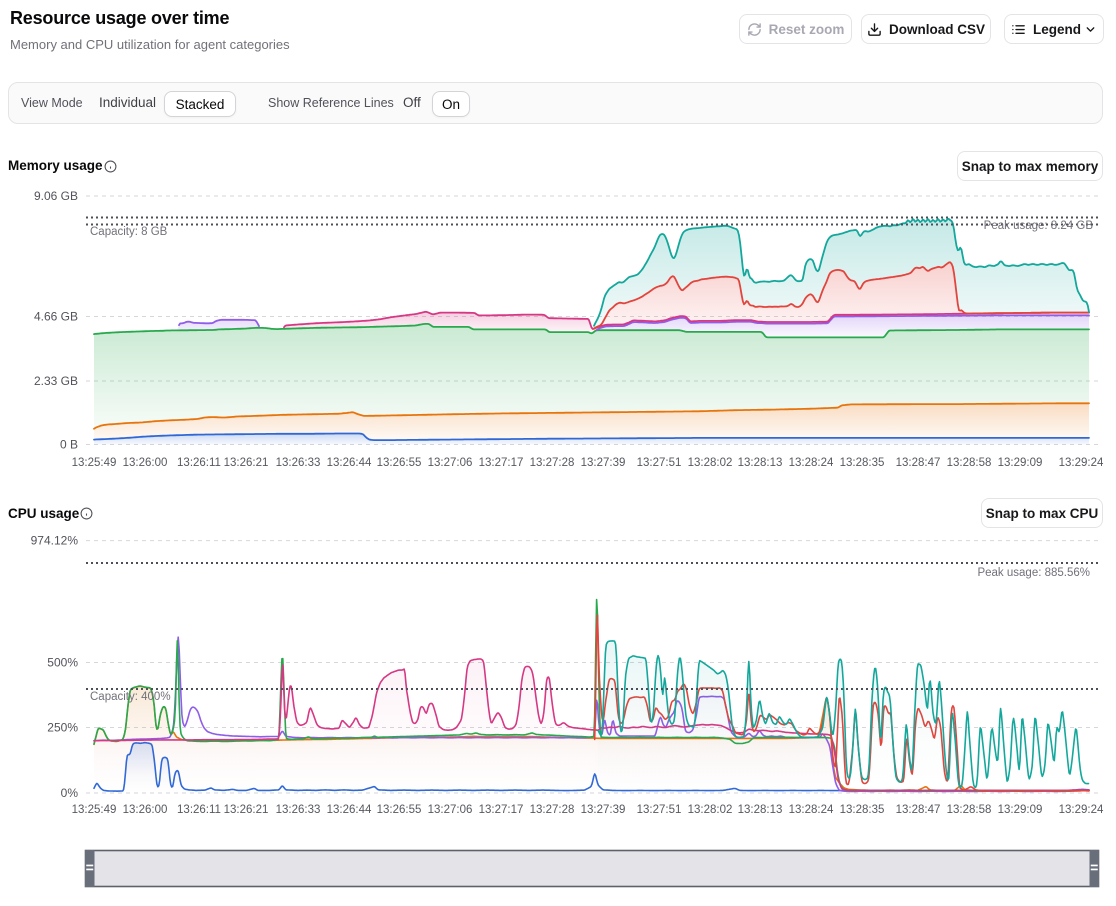 This screenshot has width=1116, height=906. What do you see at coordinates (130, 697) in the screenshot?
I see `svg-text: Capacity: 400%` at bounding box center [130, 697].